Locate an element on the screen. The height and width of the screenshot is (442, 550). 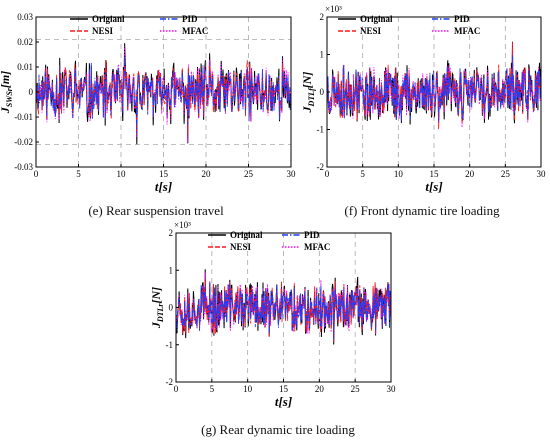
series-pid-line is located at coordinates (163, 95).